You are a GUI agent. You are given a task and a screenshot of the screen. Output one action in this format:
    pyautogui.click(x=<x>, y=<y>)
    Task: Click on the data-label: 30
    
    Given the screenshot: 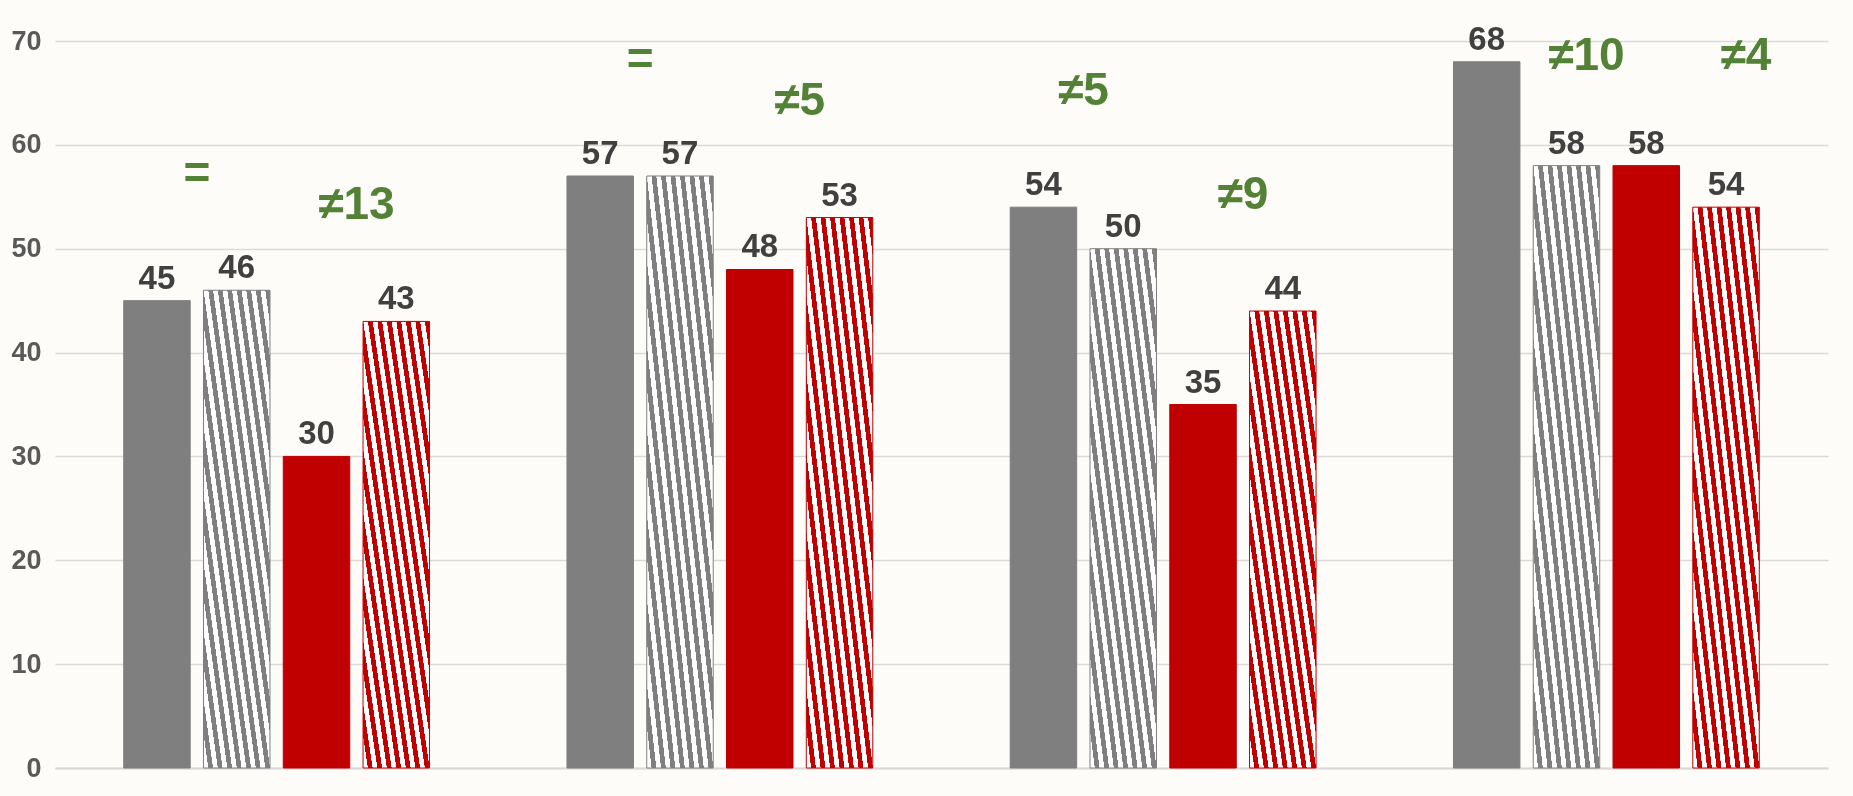 What is the action you would take?
    pyautogui.click(x=316, y=433)
    